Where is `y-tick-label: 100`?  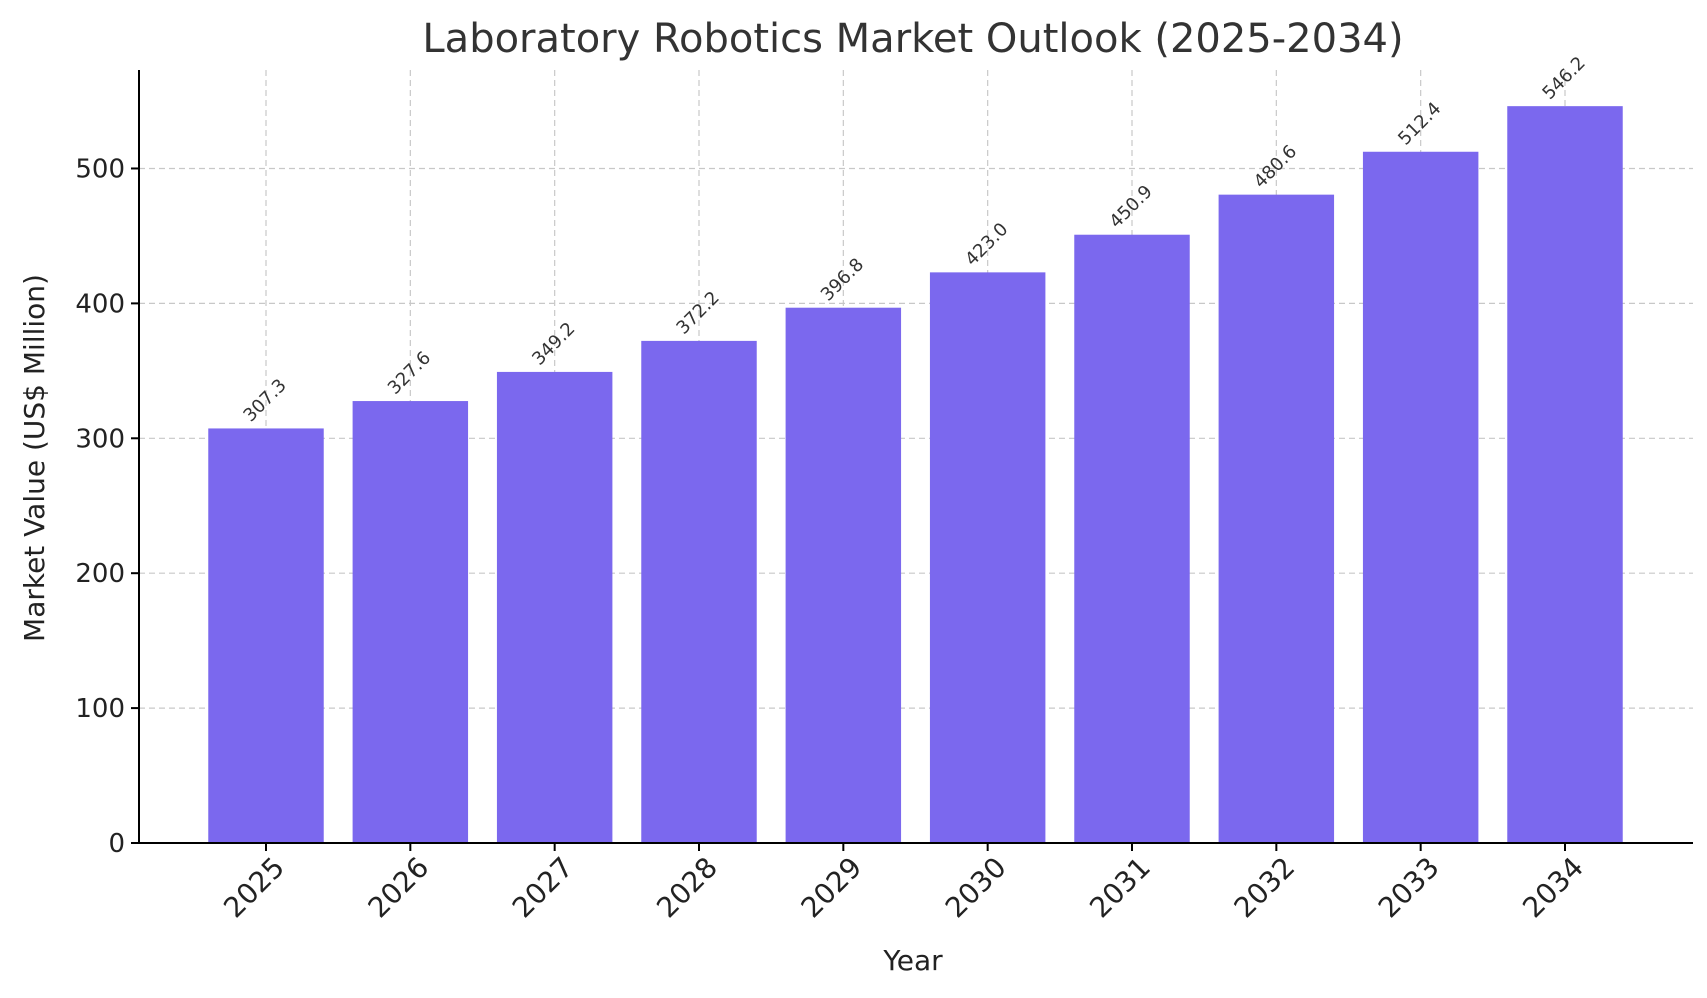 y-tick-label: 100 is located at coordinates (100, 709).